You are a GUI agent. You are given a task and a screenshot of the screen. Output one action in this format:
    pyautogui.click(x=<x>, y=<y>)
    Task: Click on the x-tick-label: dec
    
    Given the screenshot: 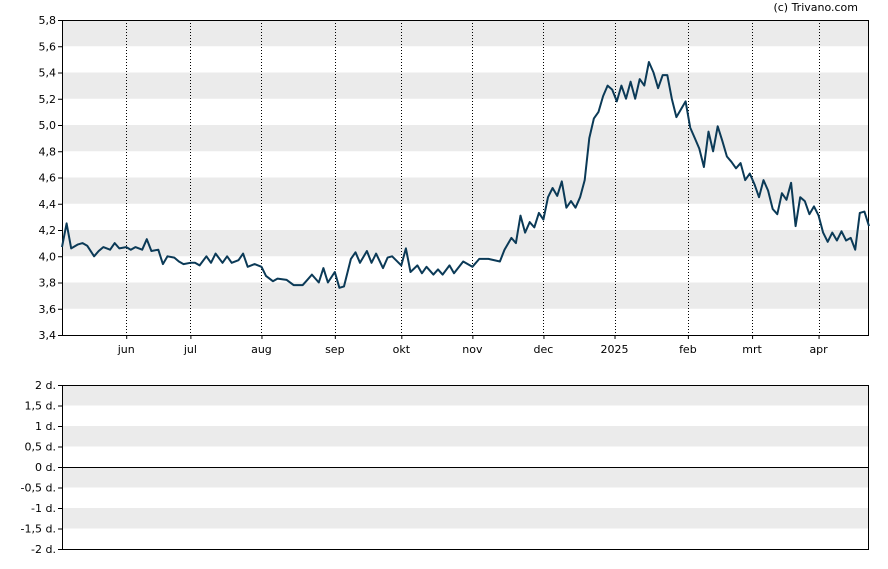 What is the action you would take?
    pyautogui.click(x=544, y=349)
    